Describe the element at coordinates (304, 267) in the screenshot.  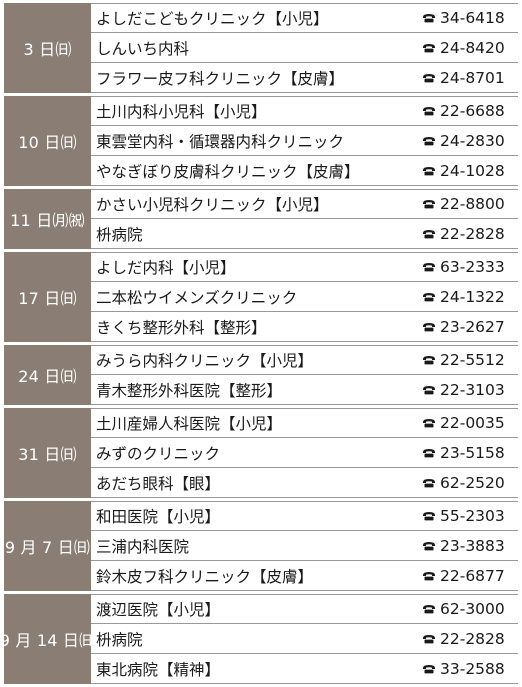
I see `clinic-row: よしだ内科【小児】 63-2333` at that location.